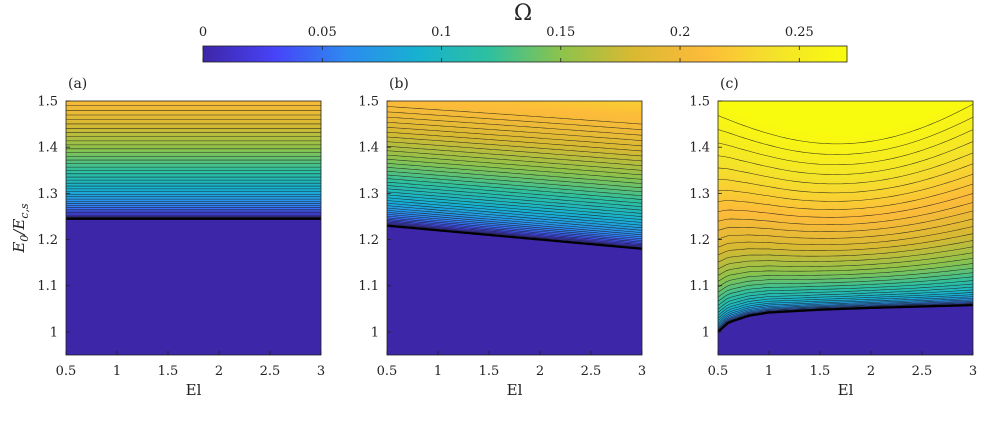 The height and width of the screenshot is (421, 997). What do you see at coordinates (322, 32) in the screenshot?
I see `colorbar-tick-label: 0.05` at bounding box center [322, 32].